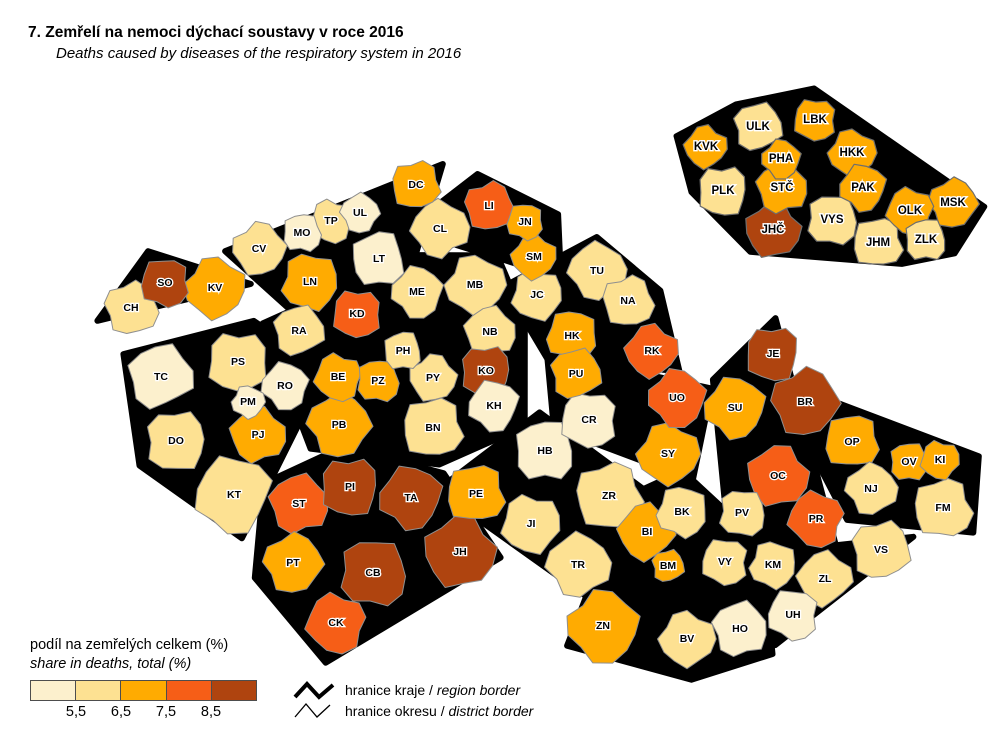 The image size is (1005, 744). I want to click on district-label-CR: CR, so click(589, 420).